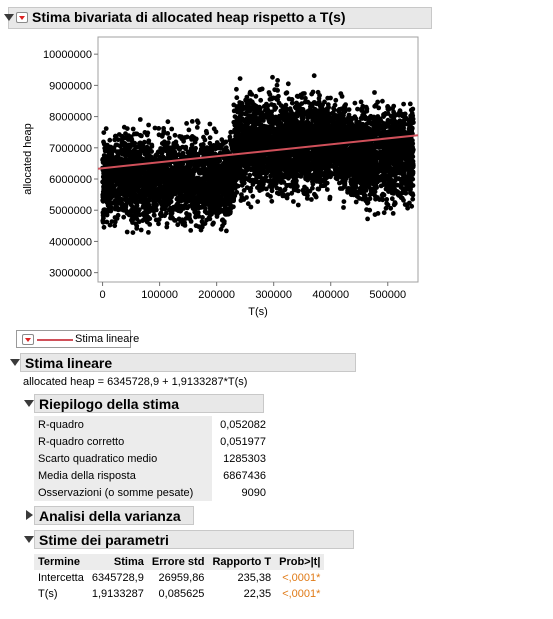  Describe the element at coordinates (22, 17) in the screenshot. I see `red-triangle-menu-icon` at that location.